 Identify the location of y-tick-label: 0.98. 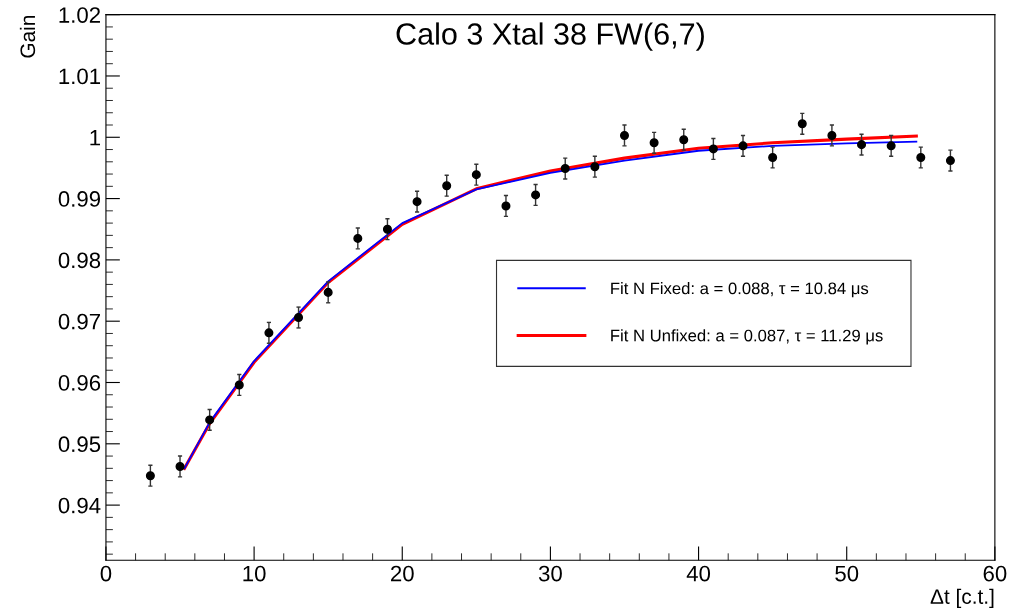
(79, 260).